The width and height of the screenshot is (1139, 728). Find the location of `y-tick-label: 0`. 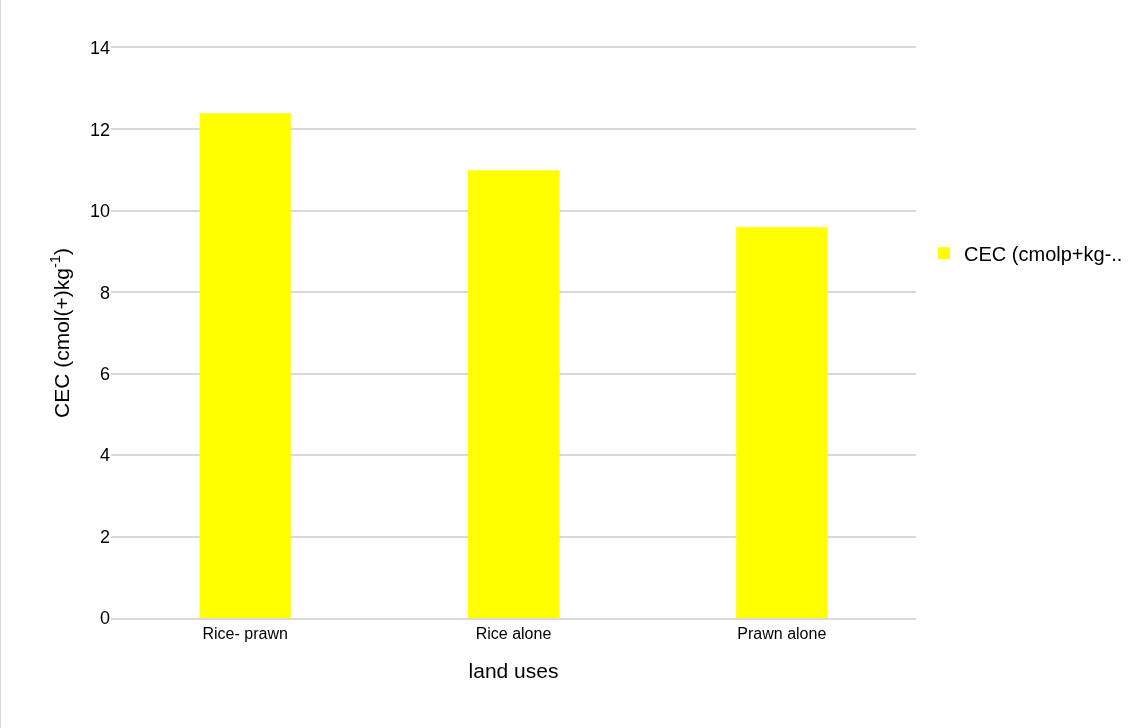

y-tick-label: 0 is located at coordinates (104, 618).